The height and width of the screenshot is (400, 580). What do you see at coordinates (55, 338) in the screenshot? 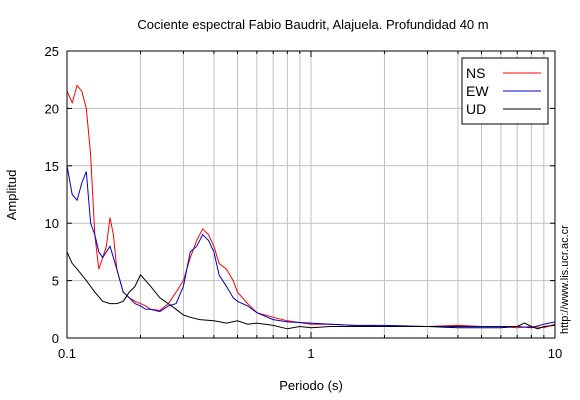
I see `y-tick-label: 0` at bounding box center [55, 338].